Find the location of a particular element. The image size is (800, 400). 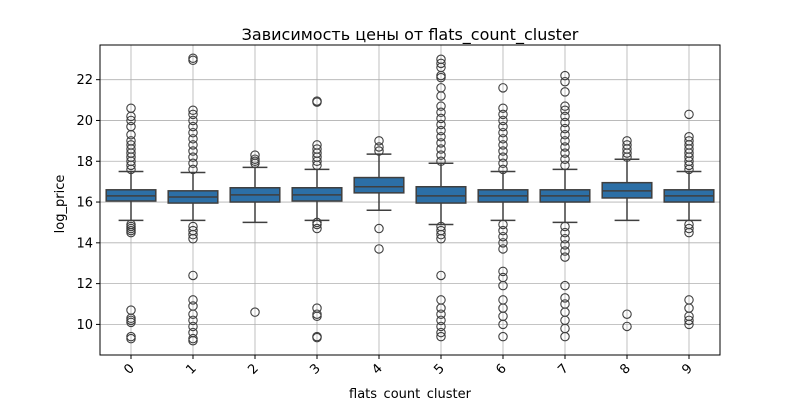

y-tick-label: 12 is located at coordinates (84, 284).